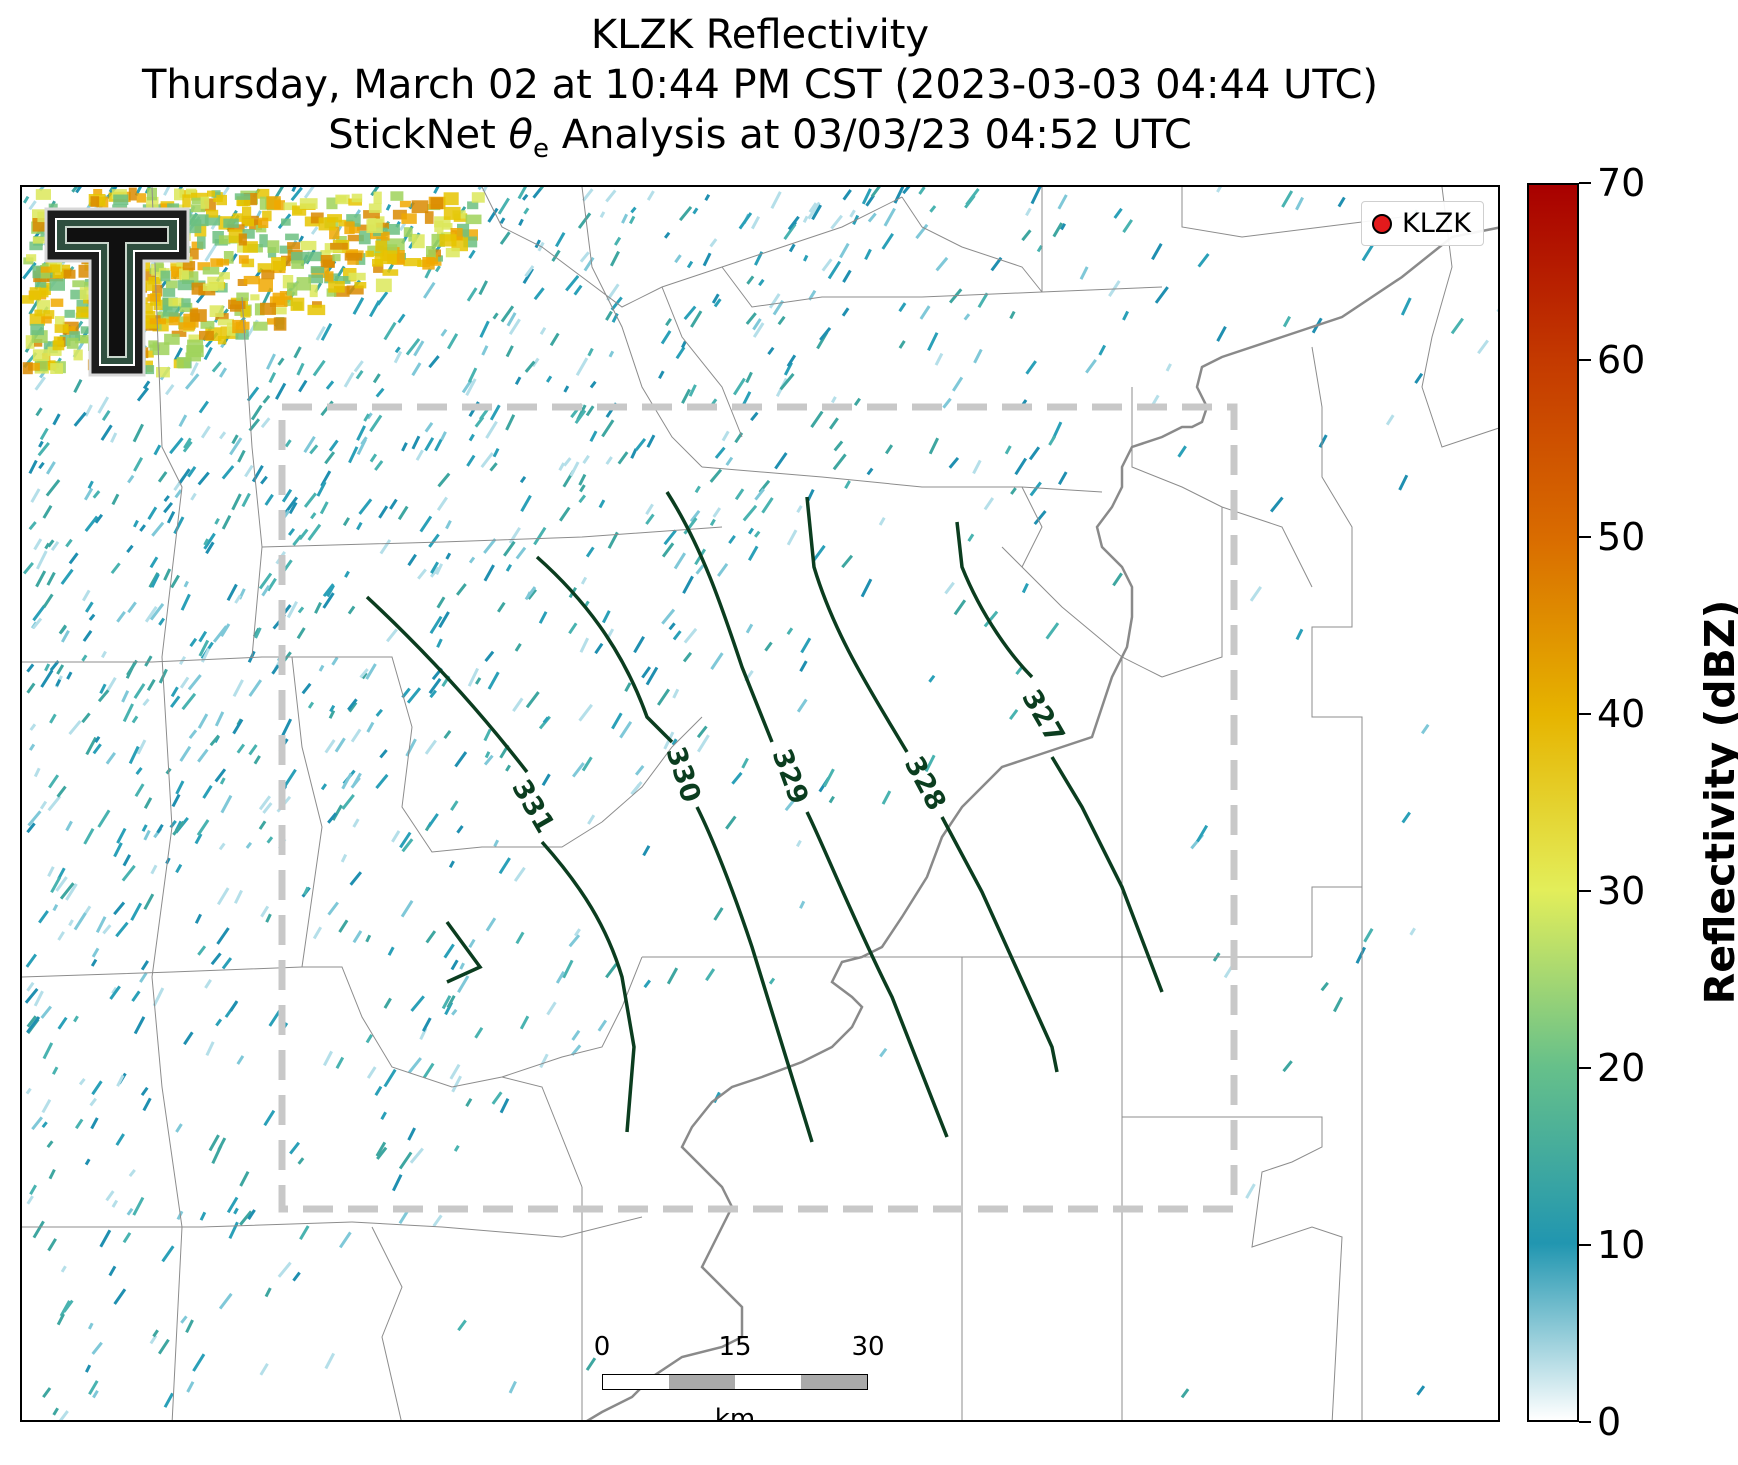 This screenshot has width=1738, height=1465. I want to click on scale-unit: km, so click(735, 1413).